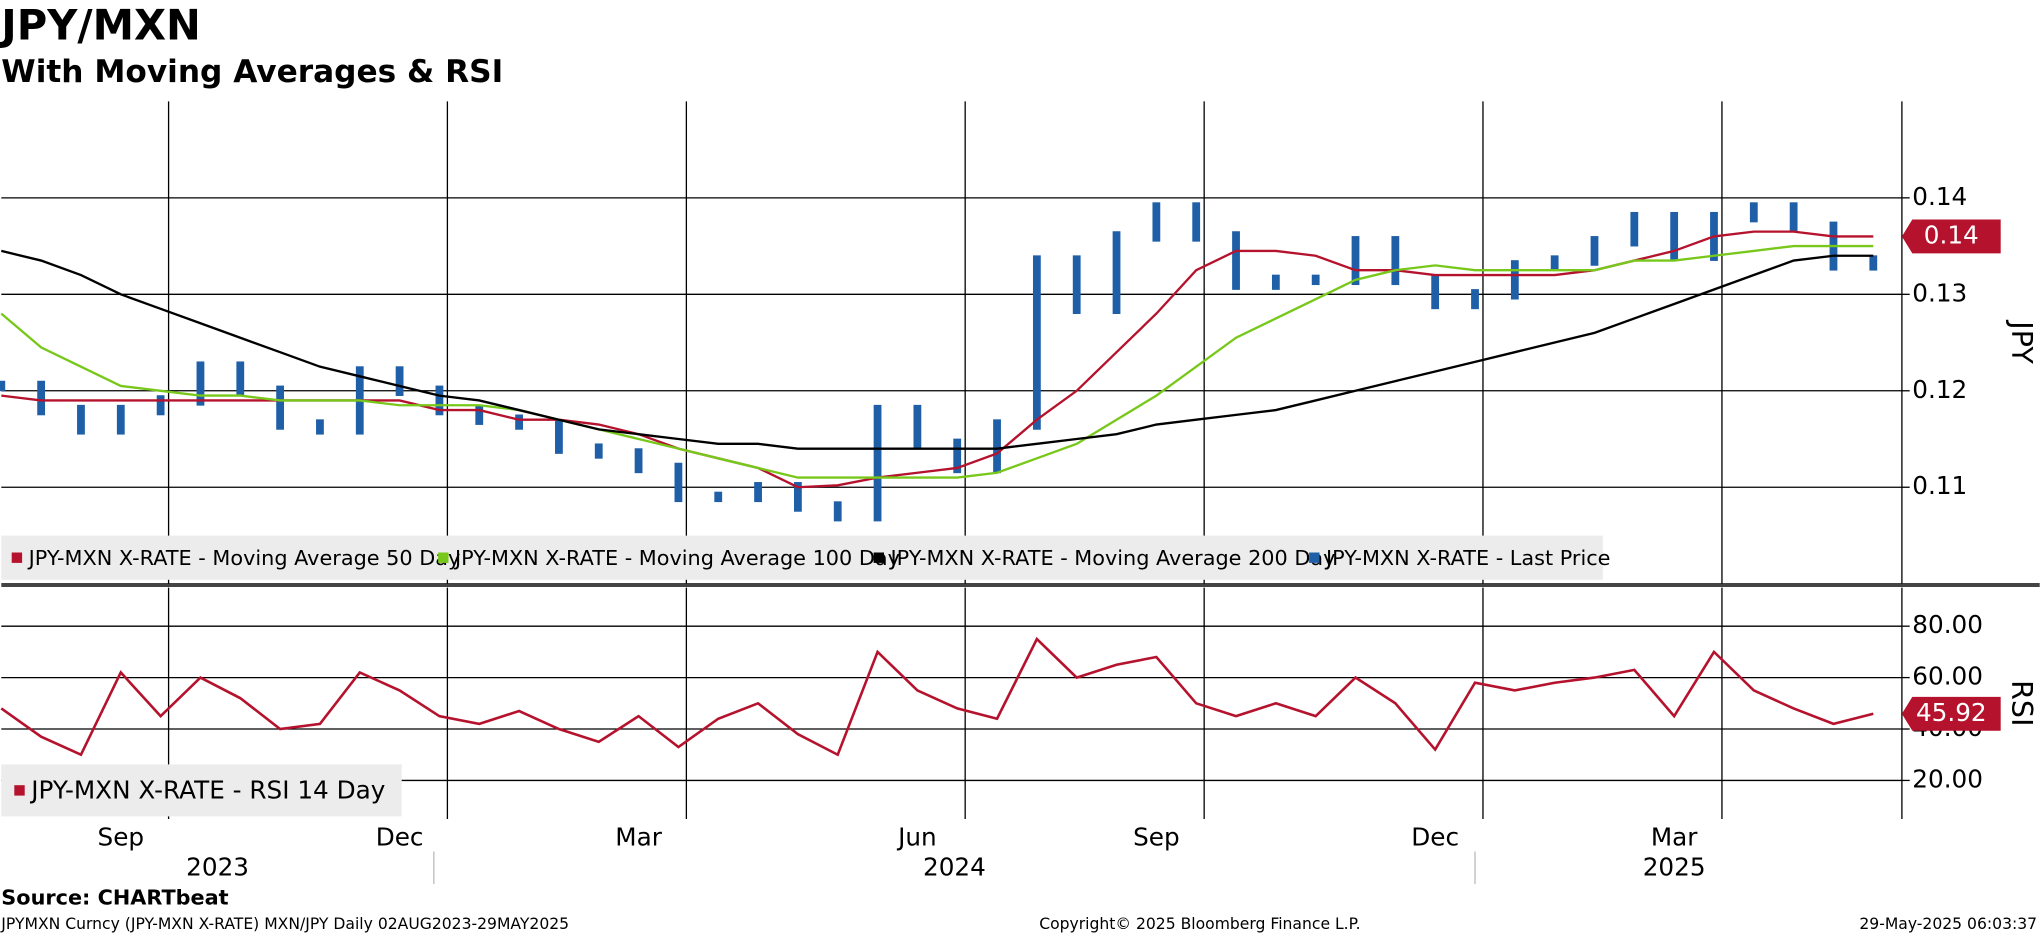  I want to click on year-label: 2025, so click(1674, 866).